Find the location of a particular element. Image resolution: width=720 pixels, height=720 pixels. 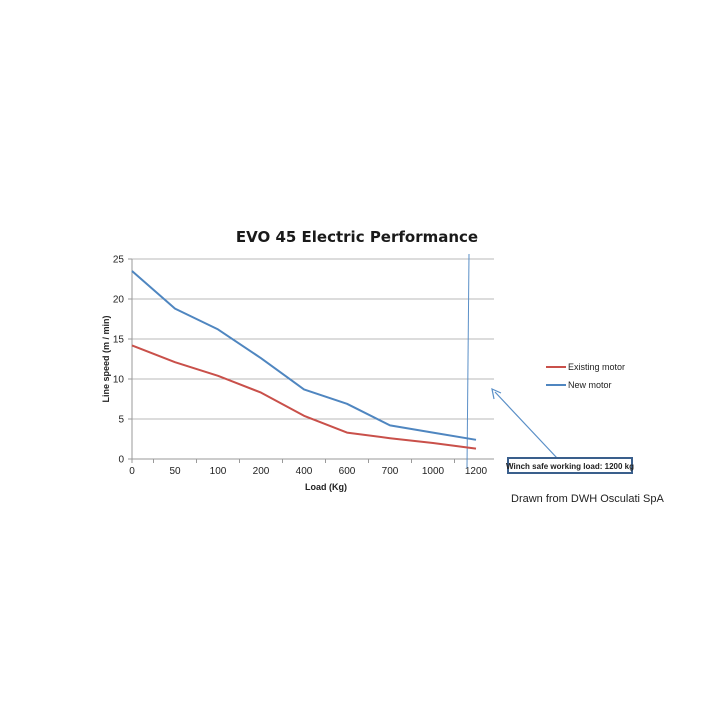

callout-text: Winch safe working load: 1200 kg is located at coordinates (570, 466).